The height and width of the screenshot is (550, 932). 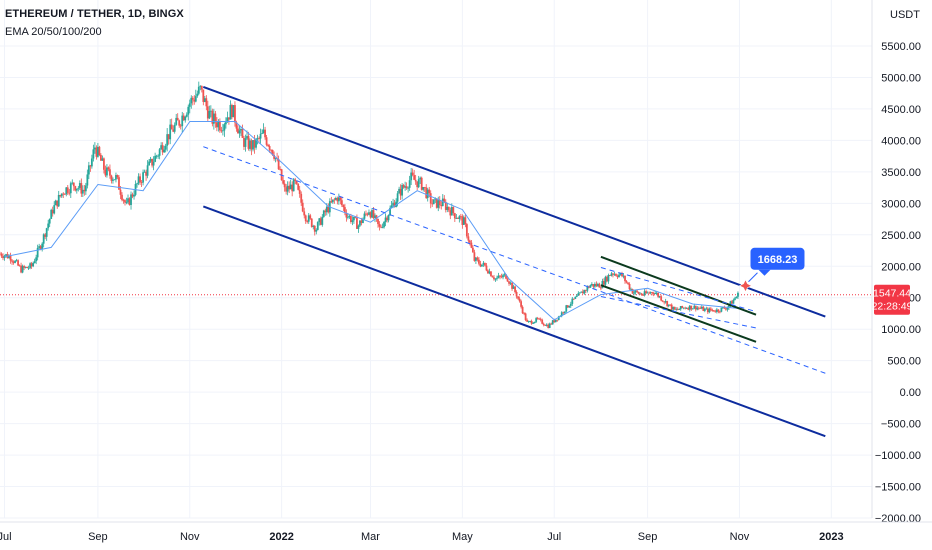 What do you see at coordinates (190, 537) in the screenshot?
I see `x-tick-label: Nov` at bounding box center [190, 537].